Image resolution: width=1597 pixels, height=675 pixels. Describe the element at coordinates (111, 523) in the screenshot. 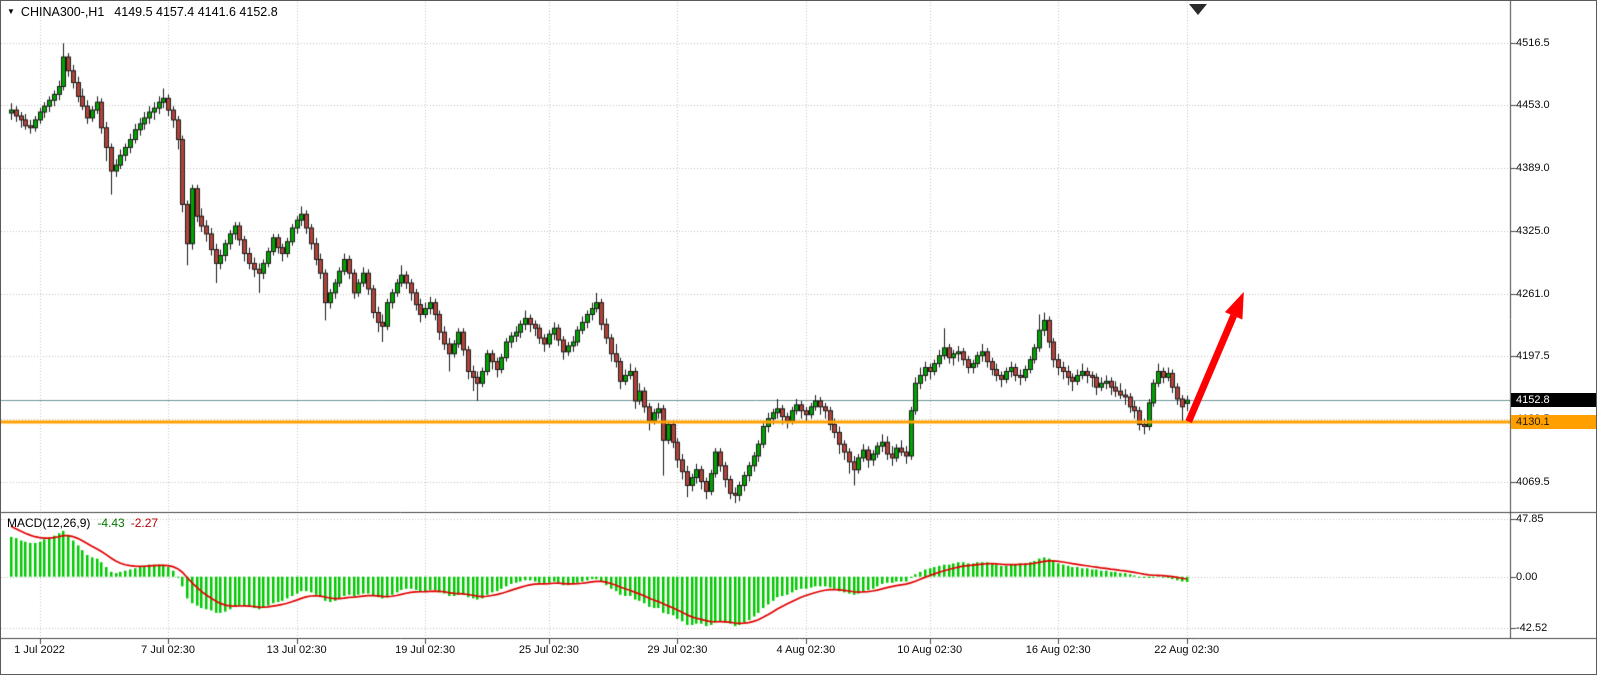

I see `macd-main-value: -4.43` at that location.